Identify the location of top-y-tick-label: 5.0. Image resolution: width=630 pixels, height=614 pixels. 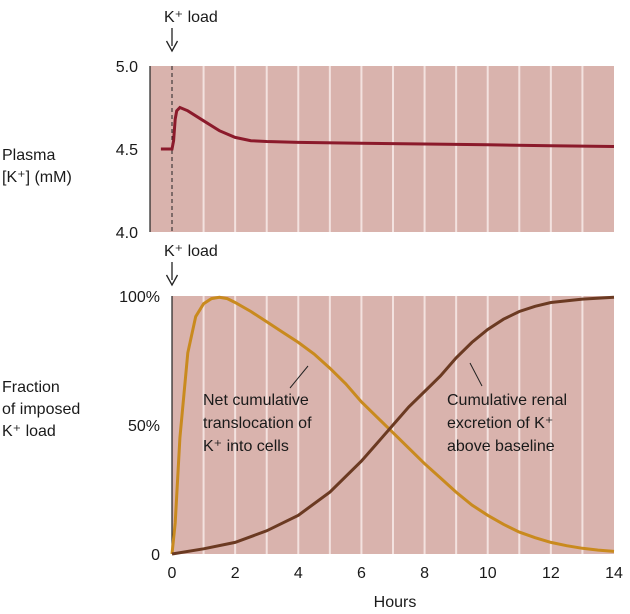
(127, 67).